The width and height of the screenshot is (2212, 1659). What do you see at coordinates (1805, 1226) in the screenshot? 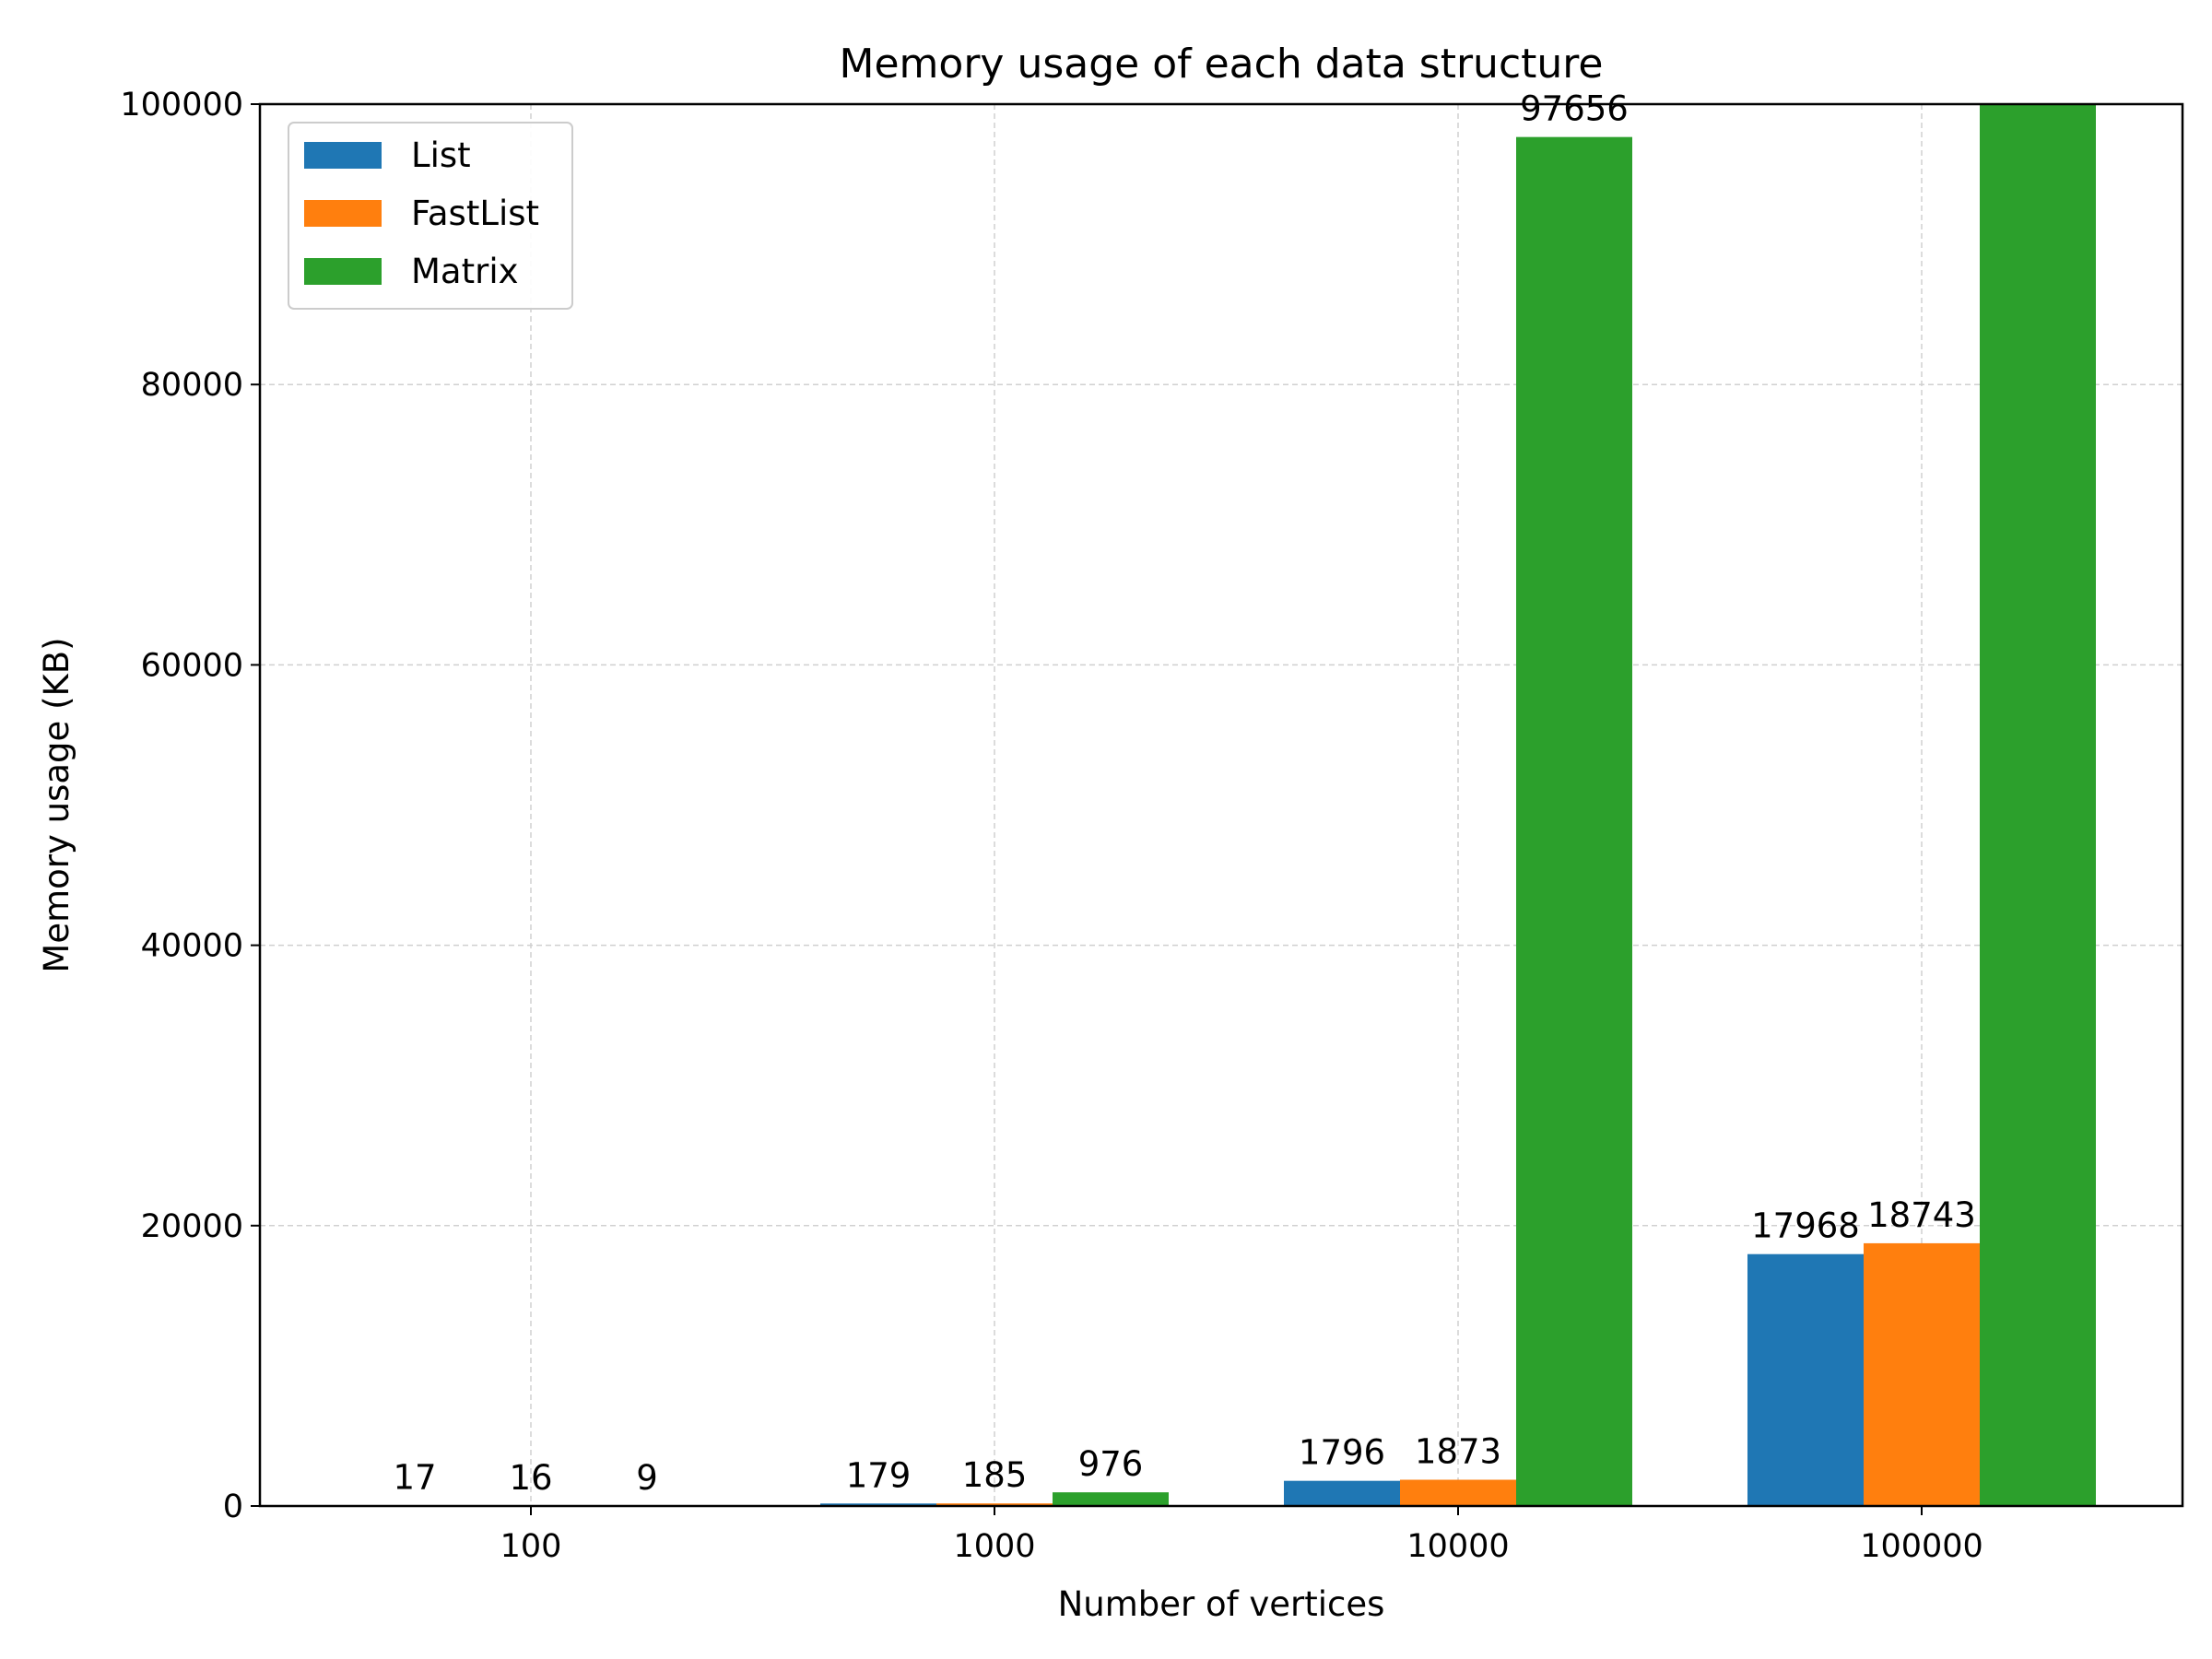
I see `data-label: 17968` at bounding box center [1805, 1226].